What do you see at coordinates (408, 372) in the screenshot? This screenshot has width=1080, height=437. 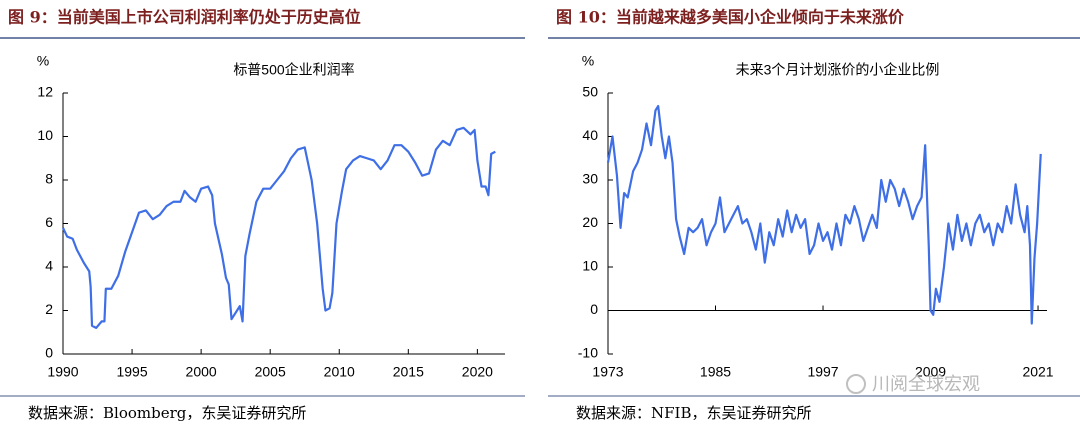 I see `x-tick-label: 2015` at bounding box center [408, 372].